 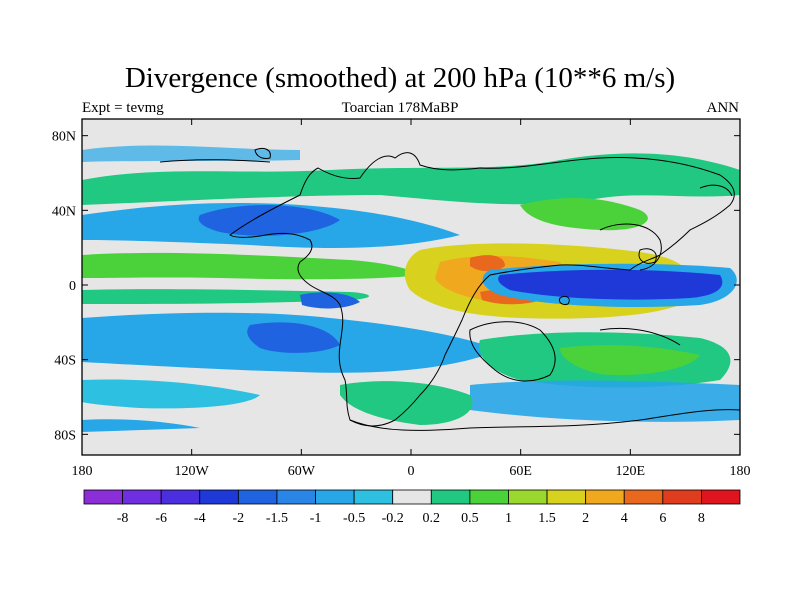 I want to click on gondwana-south, so click(x=544, y=420).